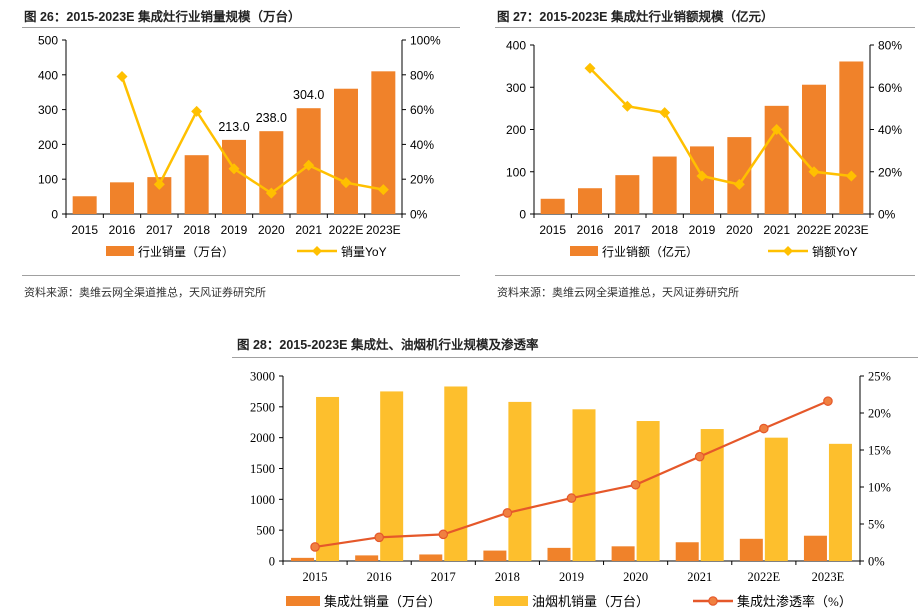  I want to click on fig26-x-tick-label: 2023E, so click(383, 230).